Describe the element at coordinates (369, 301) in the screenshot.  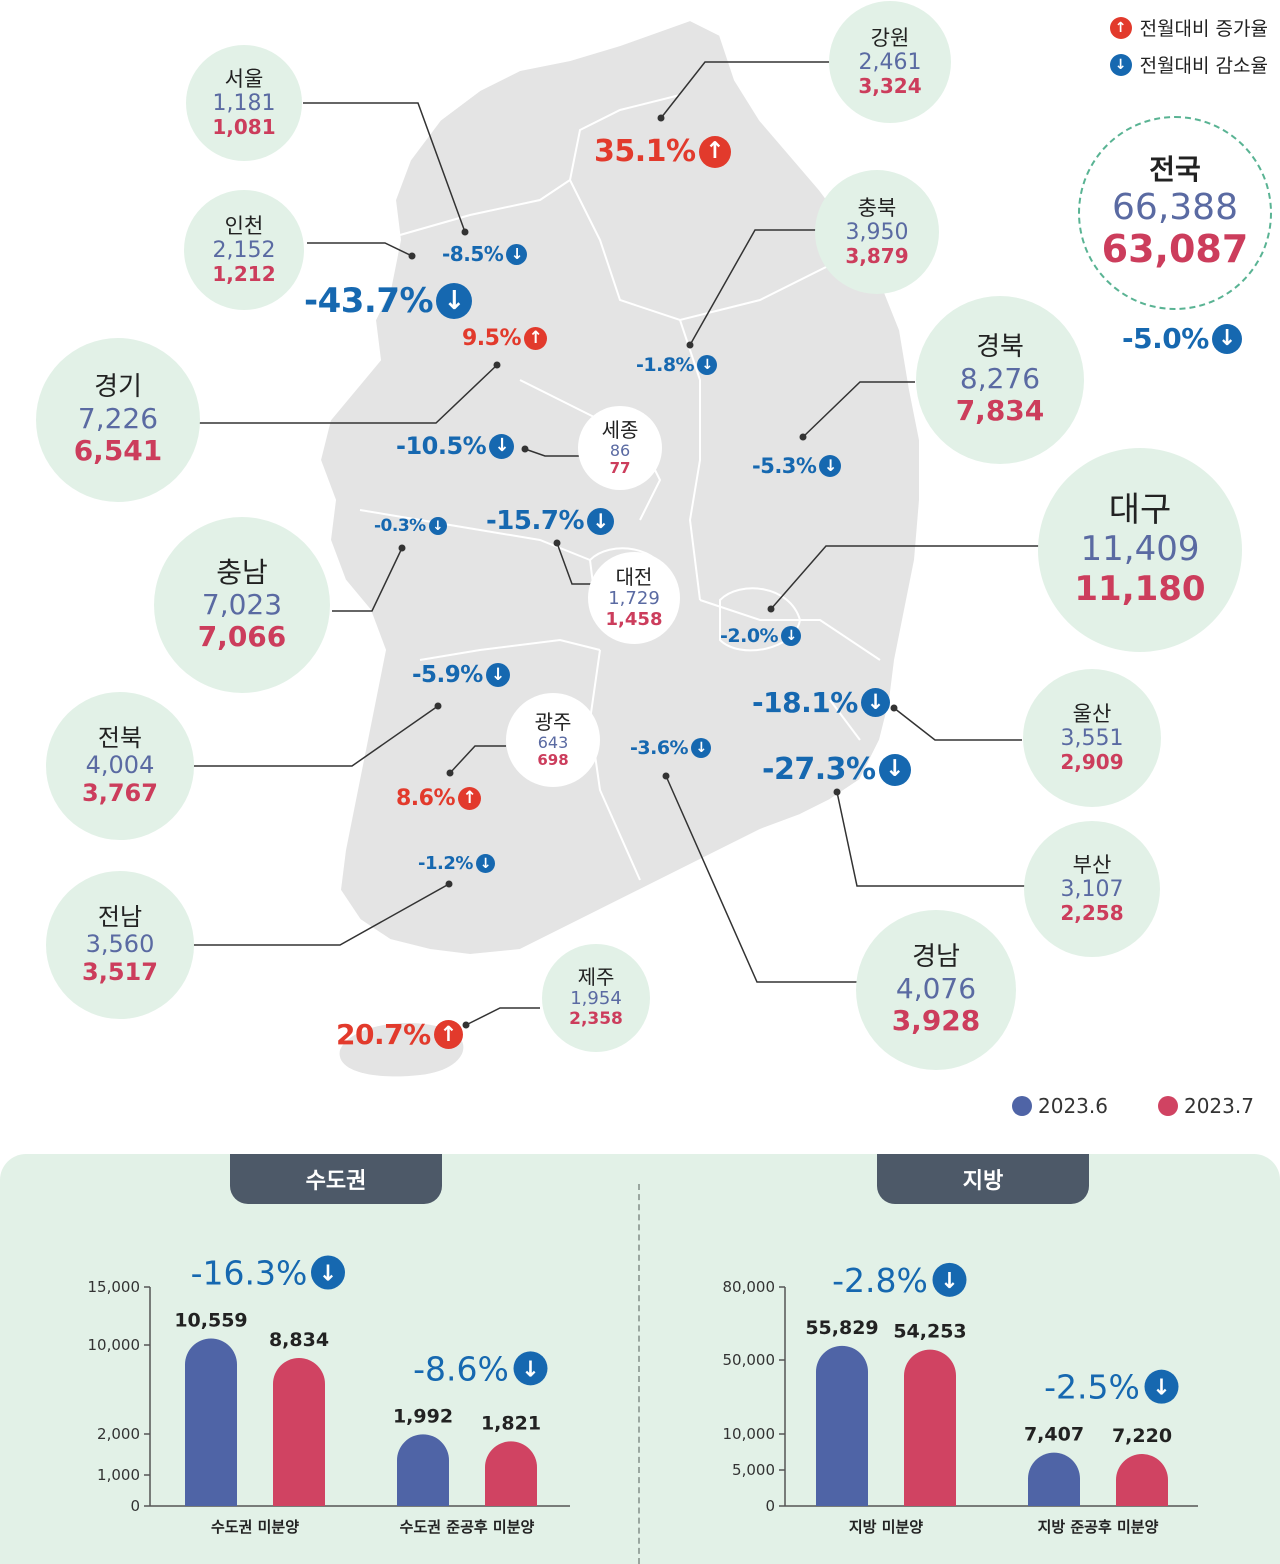
I see `change-value: -43.7%` at that location.